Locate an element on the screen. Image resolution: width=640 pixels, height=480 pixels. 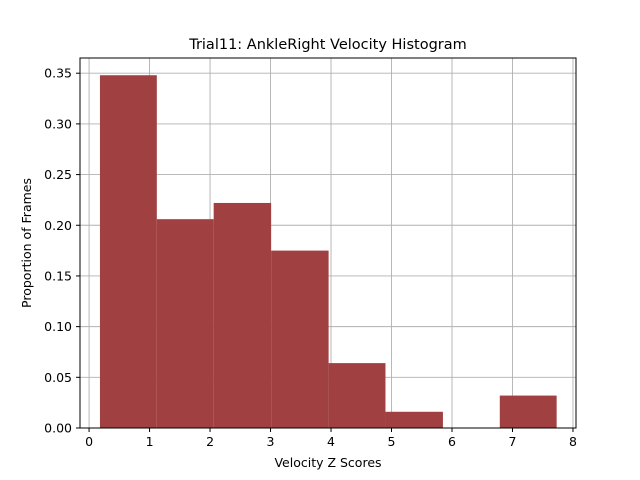
y-tick-label: 0.20 is located at coordinates (58, 225).